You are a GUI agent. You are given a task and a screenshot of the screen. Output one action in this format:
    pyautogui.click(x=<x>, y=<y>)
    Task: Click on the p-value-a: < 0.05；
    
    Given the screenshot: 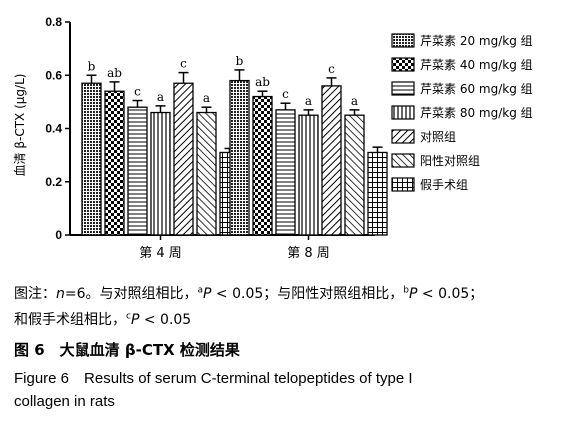 What is the action you would take?
    pyautogui.click(x=244, y=294)
    